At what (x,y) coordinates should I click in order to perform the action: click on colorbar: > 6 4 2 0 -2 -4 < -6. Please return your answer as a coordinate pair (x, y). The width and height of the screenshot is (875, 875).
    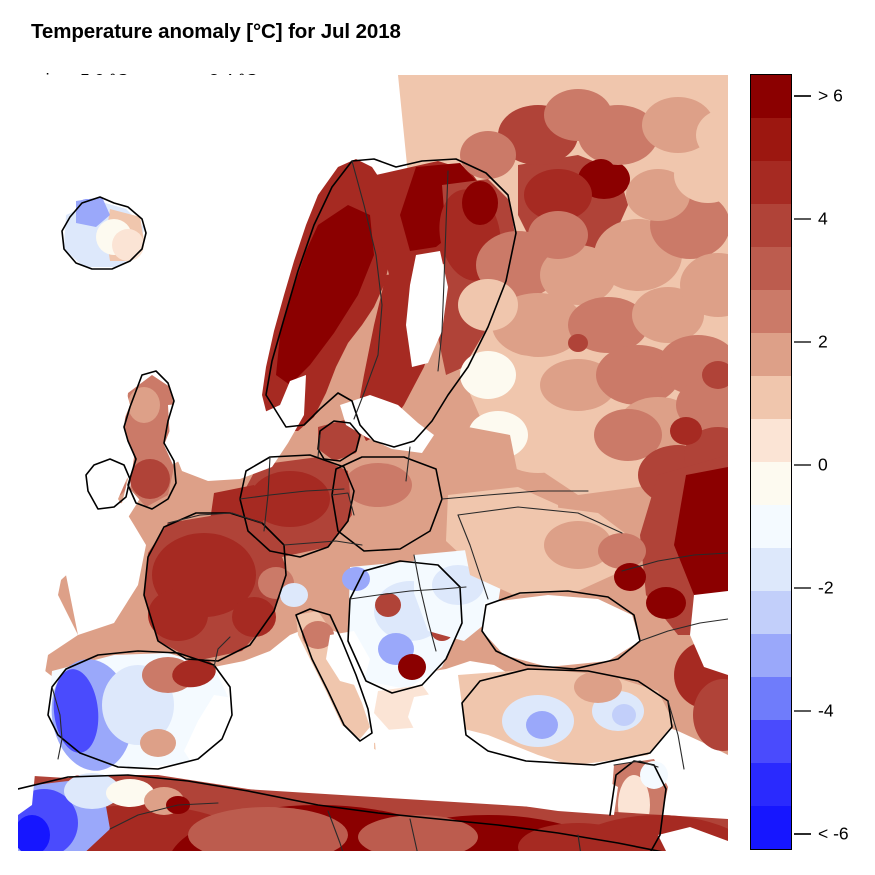
    Looking at the image, I should click on (812, 462).